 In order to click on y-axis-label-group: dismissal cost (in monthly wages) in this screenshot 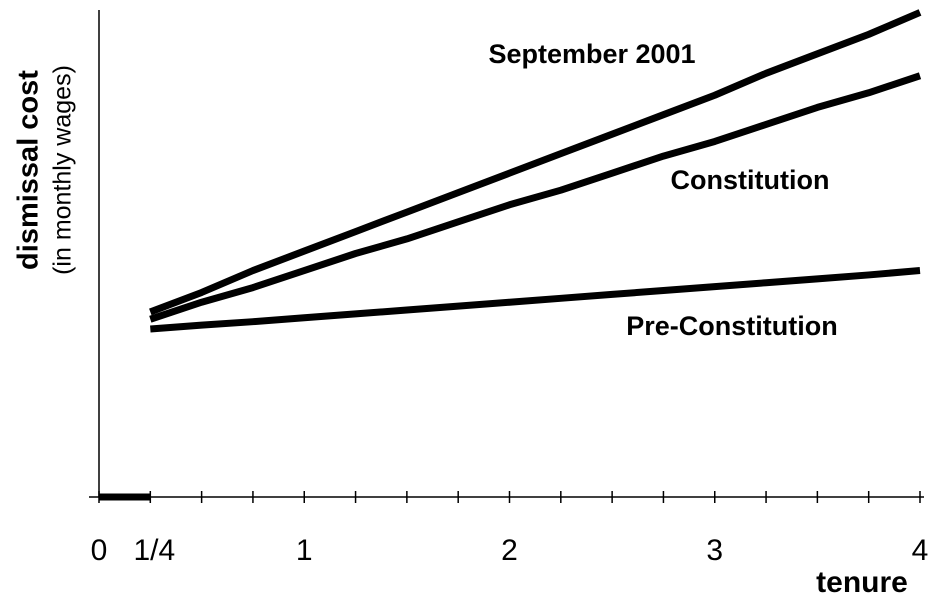, I will do `click(45, 170)`.